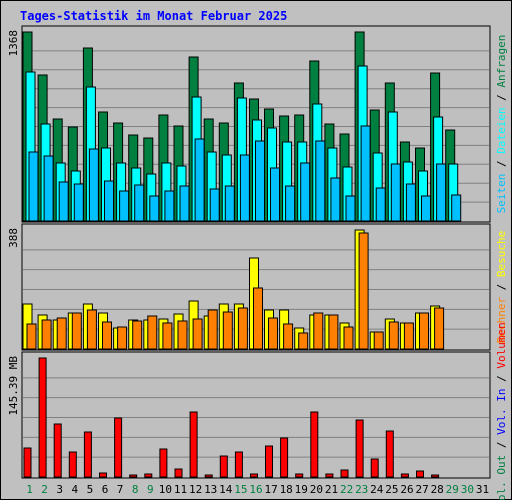 The width and height of the screenshot is (512, 500). I want to click on x-tick-label-day-15: 15, so click(240, 489).